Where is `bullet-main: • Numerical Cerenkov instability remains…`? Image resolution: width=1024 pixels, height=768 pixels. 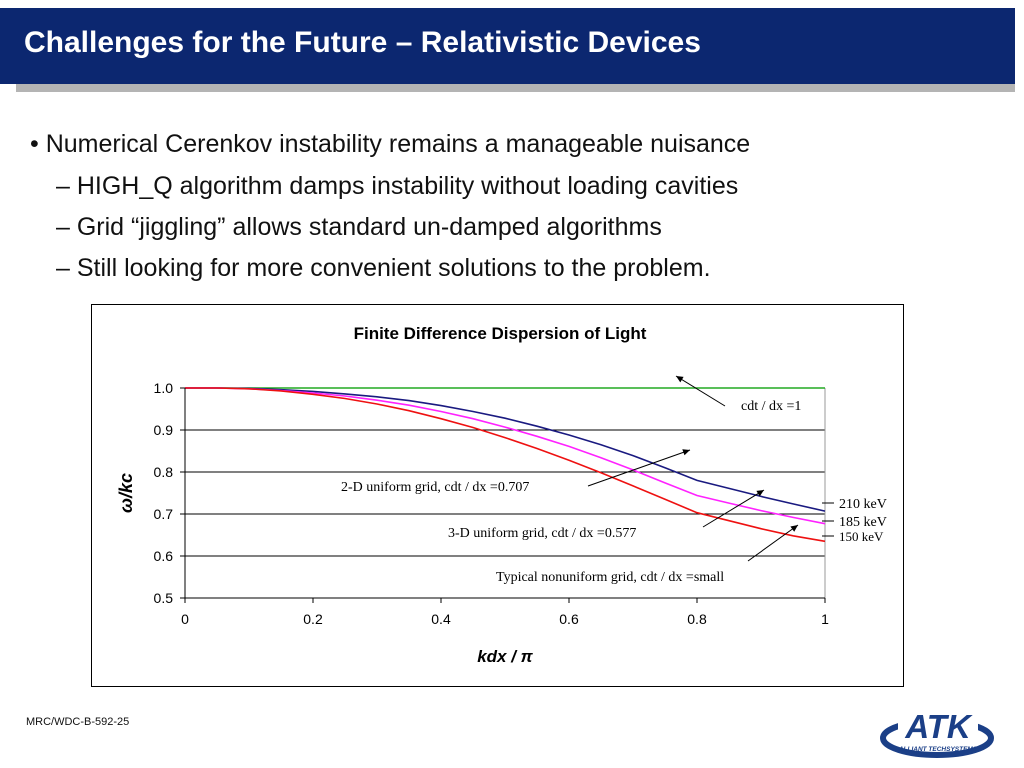
bullet-main: • Numerical Cerenkov instability remains… is located at coordinates (390, 144).